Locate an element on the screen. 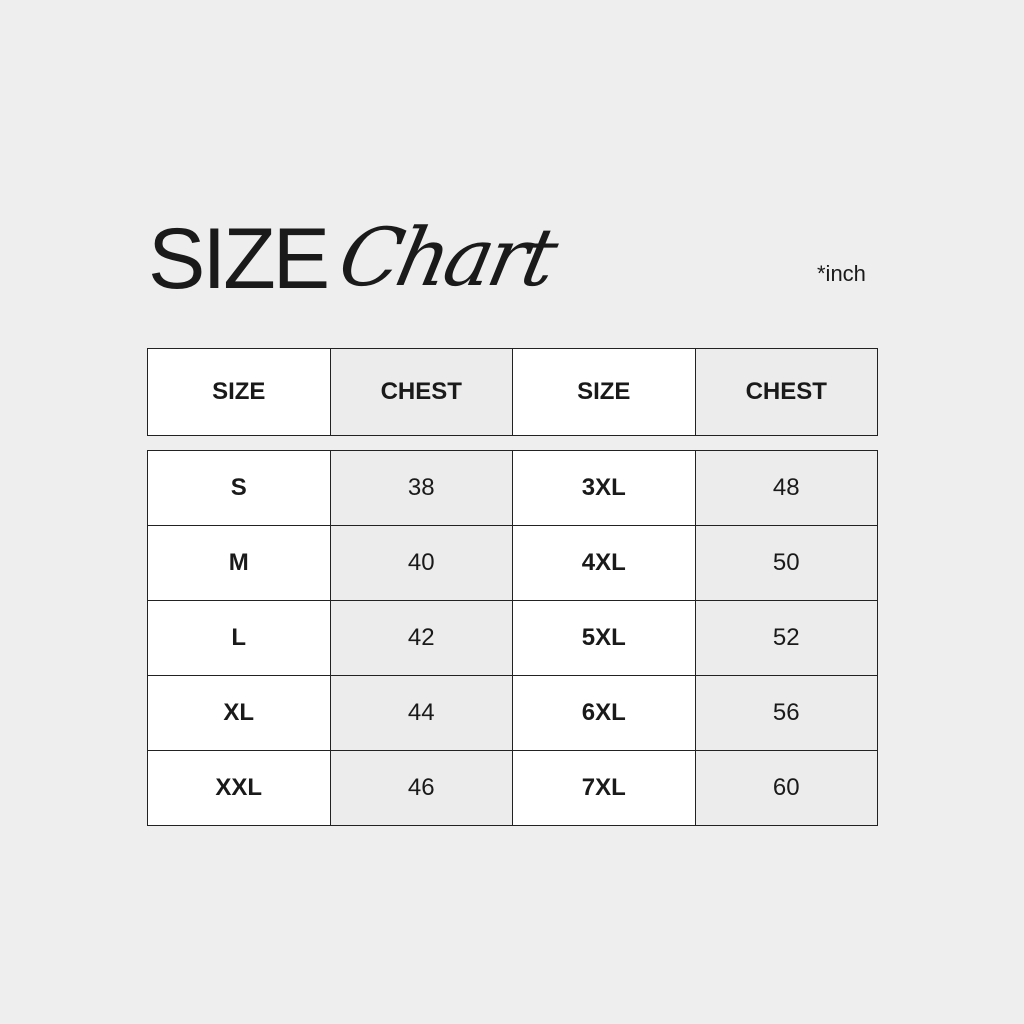 Image resolution: width=1024 pixels, height=1024 pixels. size-cell: 4XL is located at coordinates (604, 563).